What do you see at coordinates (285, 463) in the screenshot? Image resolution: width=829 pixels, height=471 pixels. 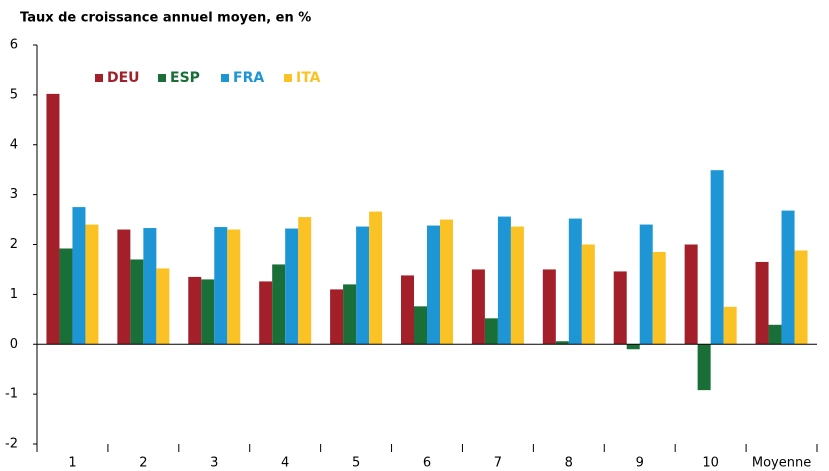 I see `x-tick-label: 4` at bounding box center [285, 463].